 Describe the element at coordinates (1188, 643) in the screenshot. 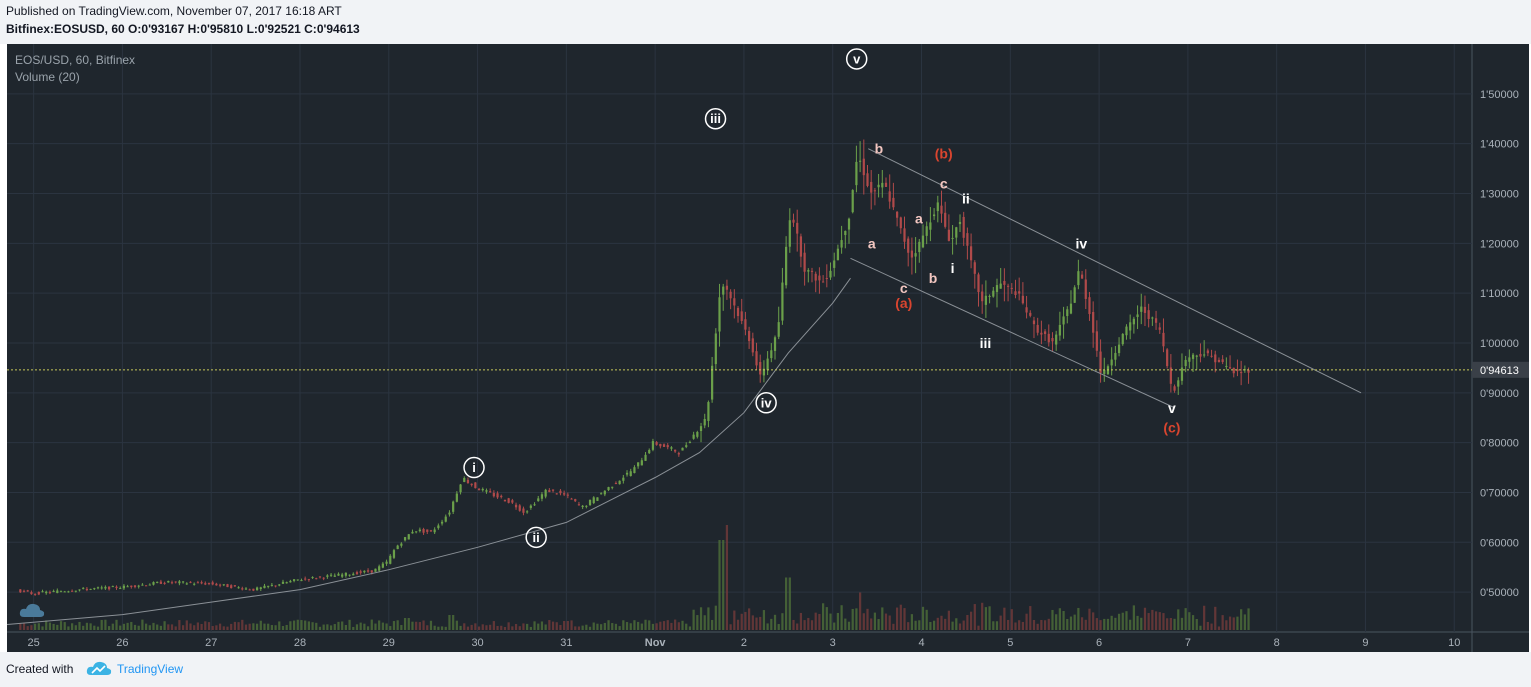

I see `x-tick-label: 7` at that location.